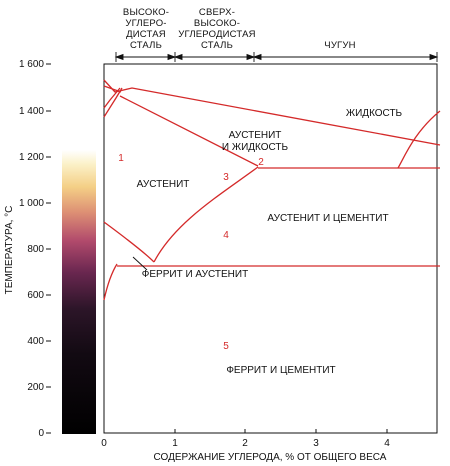 The width and height of the screenshot is (450, 466). I want to click on delta-ferrite-line, so click(112, 98).